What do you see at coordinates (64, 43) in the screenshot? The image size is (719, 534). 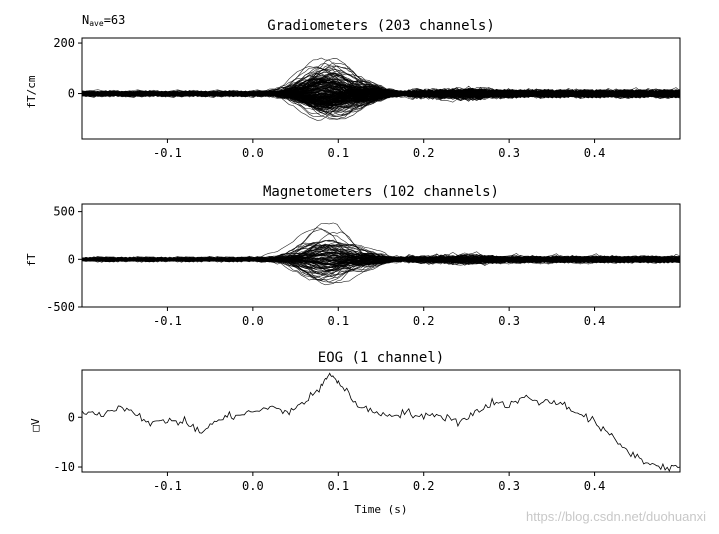 I see `y-tick-label: 200` at bounding box center [64, 43].